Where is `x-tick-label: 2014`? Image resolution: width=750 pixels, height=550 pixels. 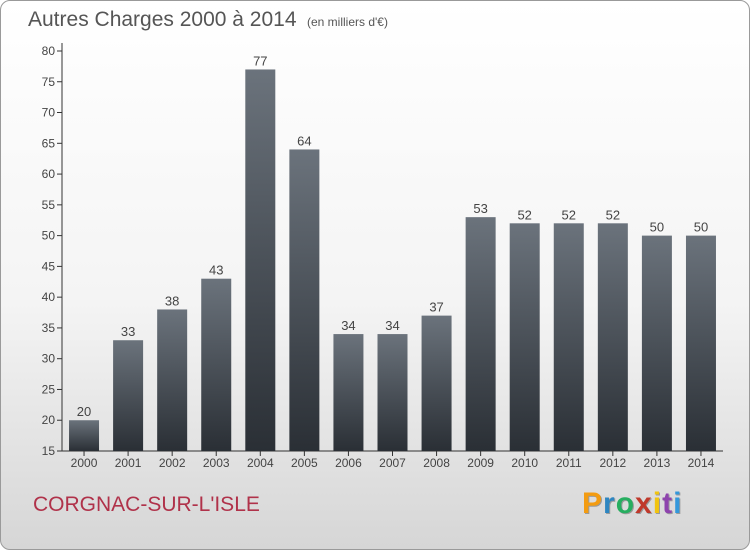
x-tick-label: 2014 is located at coordinates (701, 463).